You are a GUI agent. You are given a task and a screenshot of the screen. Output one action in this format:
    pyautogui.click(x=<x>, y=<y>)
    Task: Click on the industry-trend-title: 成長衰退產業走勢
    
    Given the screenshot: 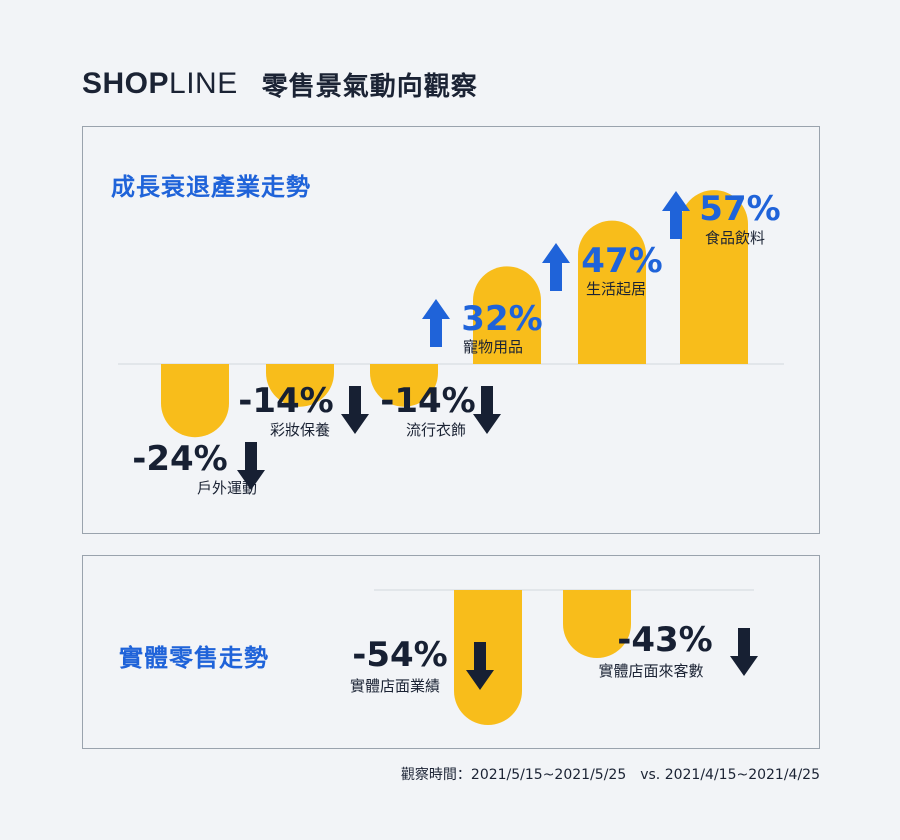 What is the action you would take?
    pyautogui.click(x=211, y=187)
    